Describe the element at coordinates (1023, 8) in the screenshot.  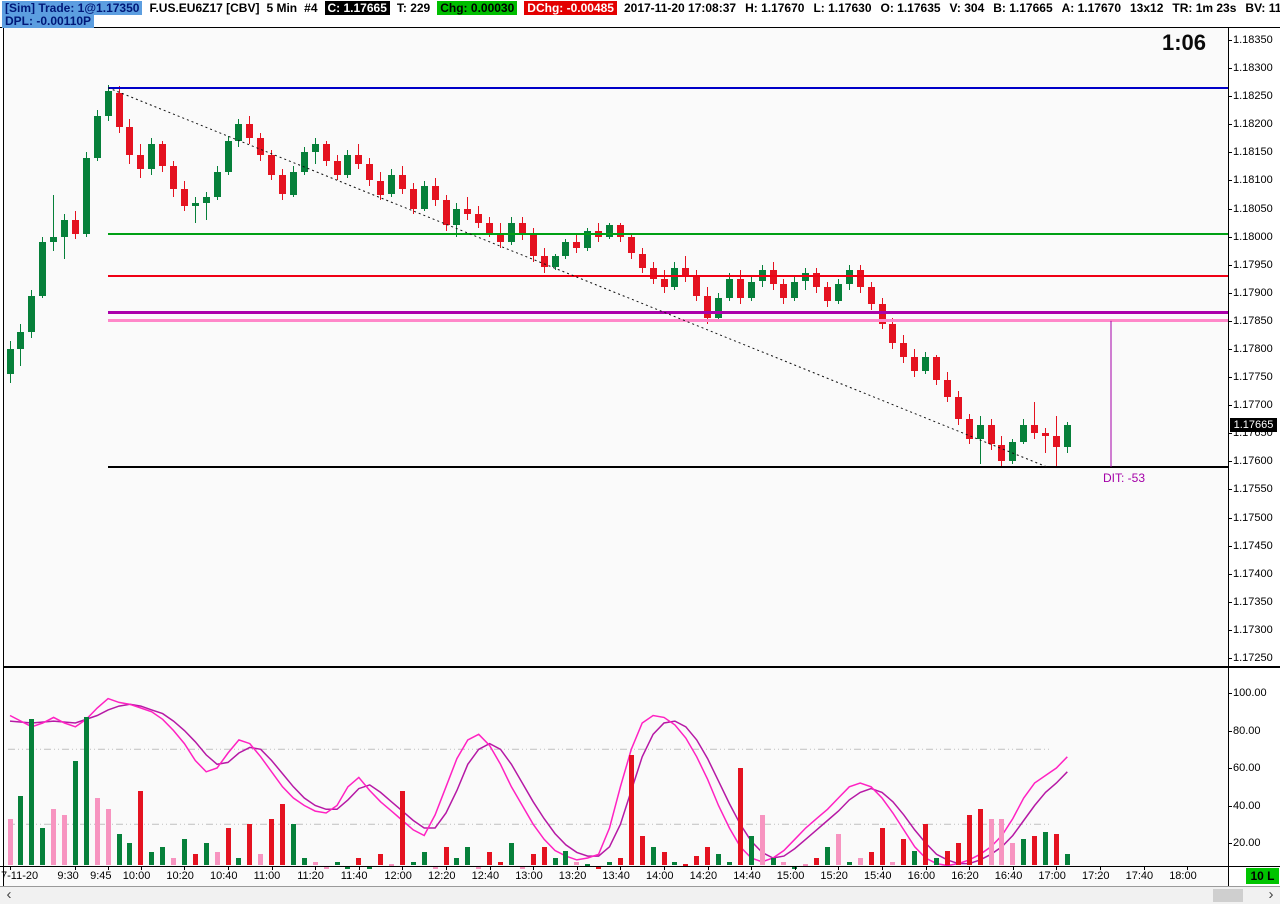
I see `quote-stat-item: B: 1.17665` at that location.